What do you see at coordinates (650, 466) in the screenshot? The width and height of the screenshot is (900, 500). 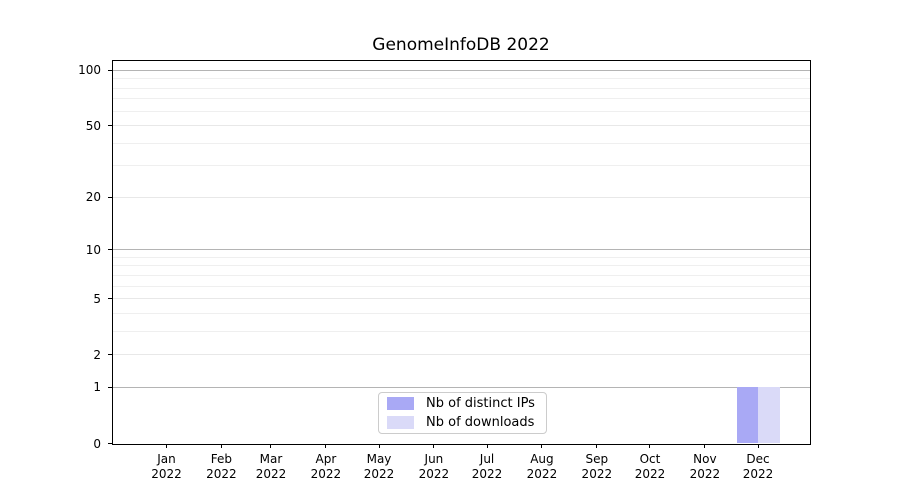 I see `x-tick-label: Oct 2022` at bounding box center [650, 466].